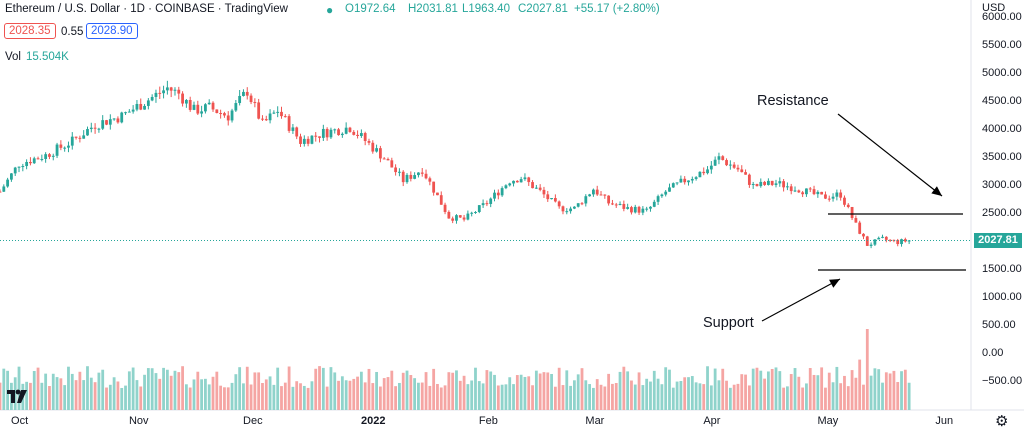 Image resolution: width=1024 pixels, height=435 pixels. What do you see at coordinates (370, 9) in the screenshot?
I see `open-value: O1972.64` at bounding box center [370, 9].